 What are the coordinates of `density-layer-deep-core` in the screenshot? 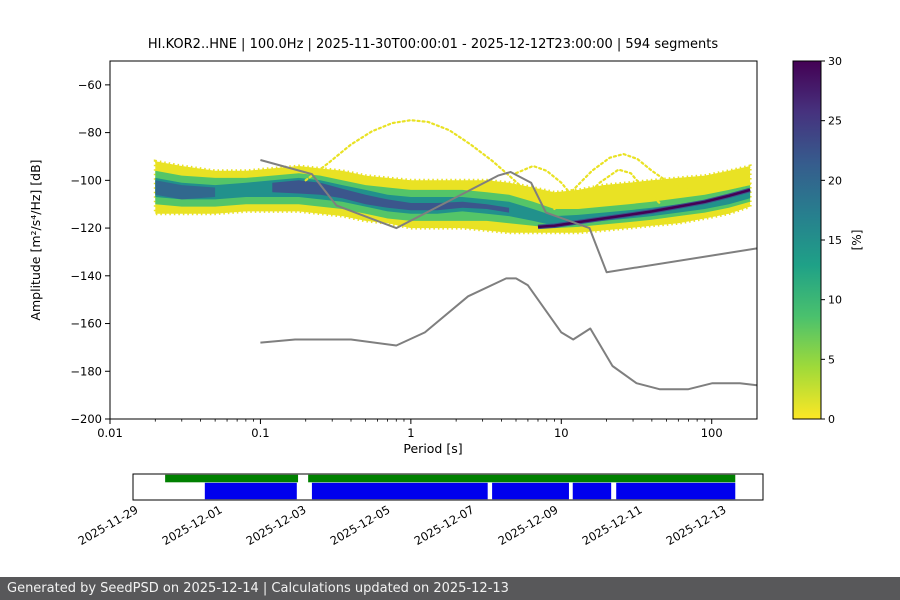 It's located at (391, 196).